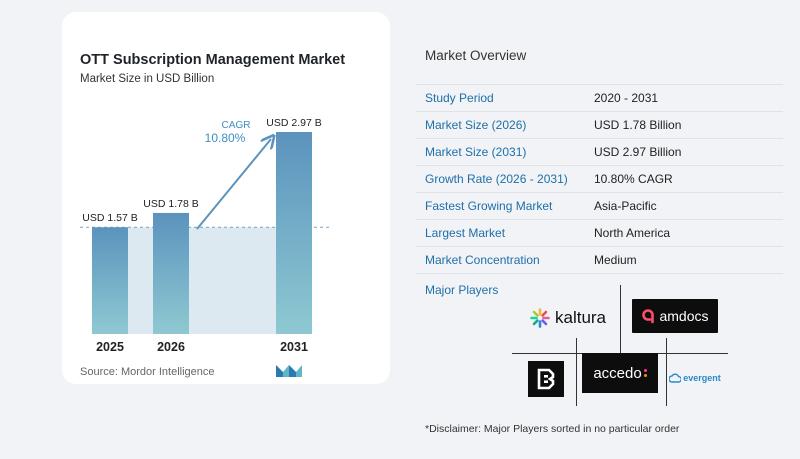  I want to click on evergent-cloud-icon, so click(675, 378).